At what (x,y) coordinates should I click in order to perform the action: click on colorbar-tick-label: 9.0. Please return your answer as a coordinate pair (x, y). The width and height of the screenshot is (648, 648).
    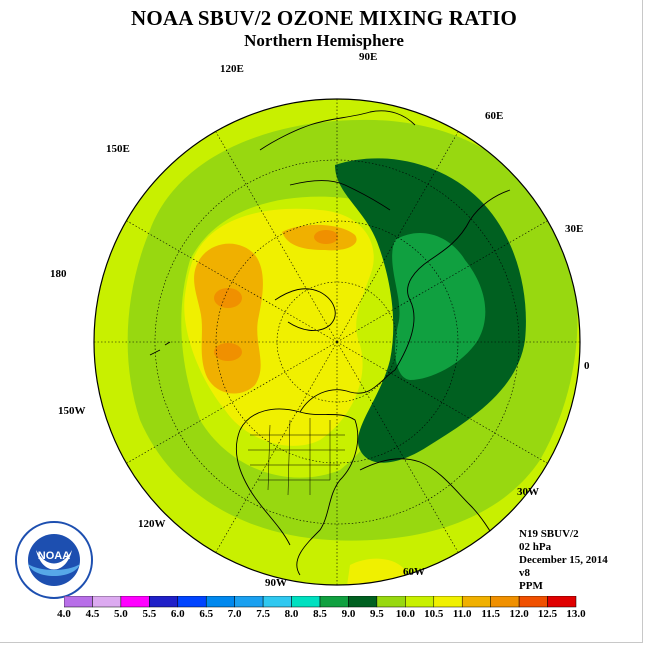
    Looking at the image, I should click on (348, 614).